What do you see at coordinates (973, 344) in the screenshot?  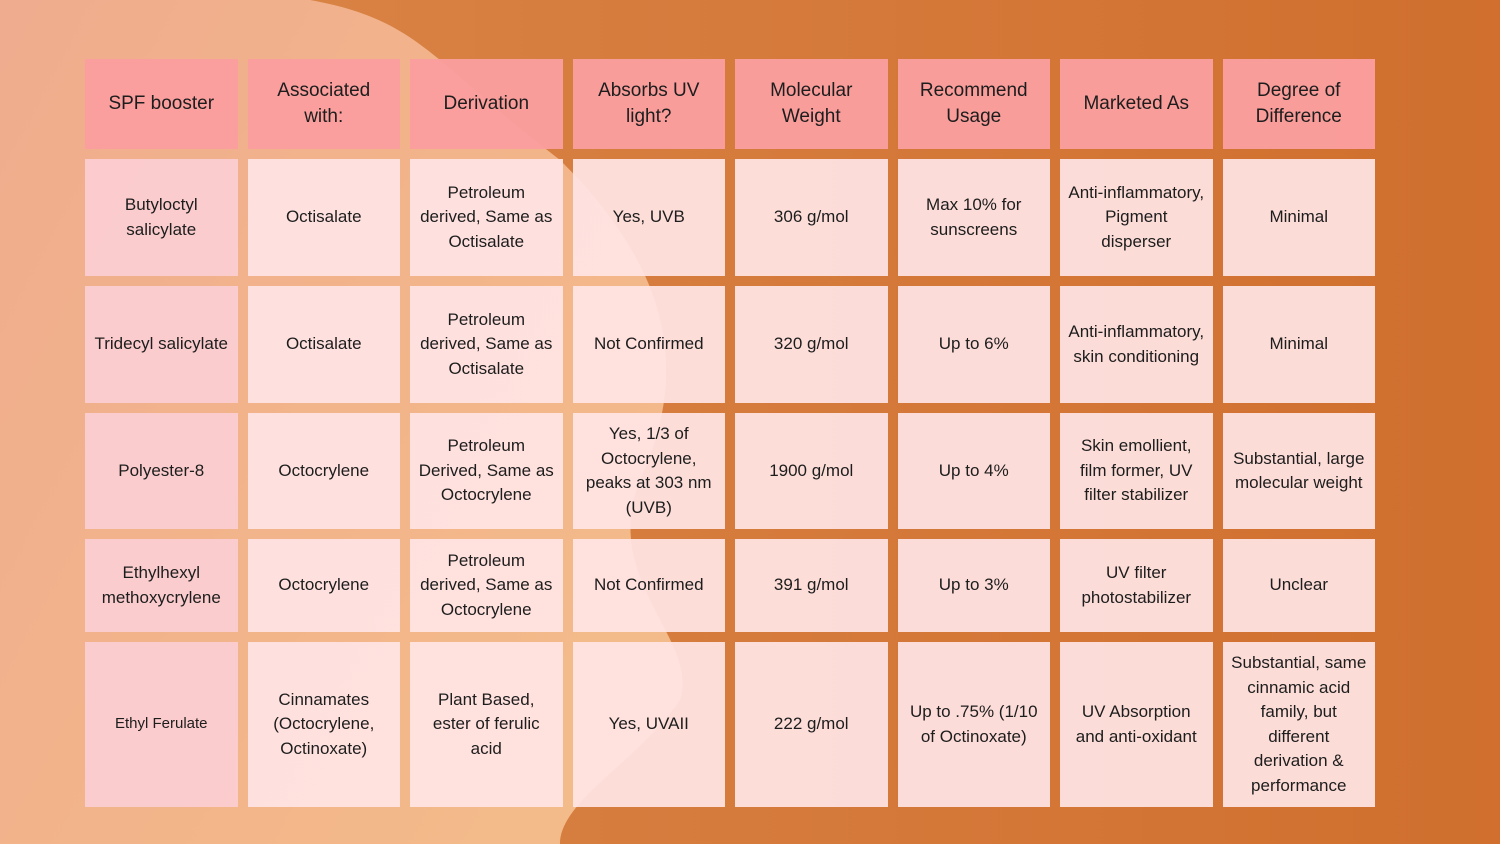 I see `table-cell: Up to 6%` at bounding box center [973, 344].